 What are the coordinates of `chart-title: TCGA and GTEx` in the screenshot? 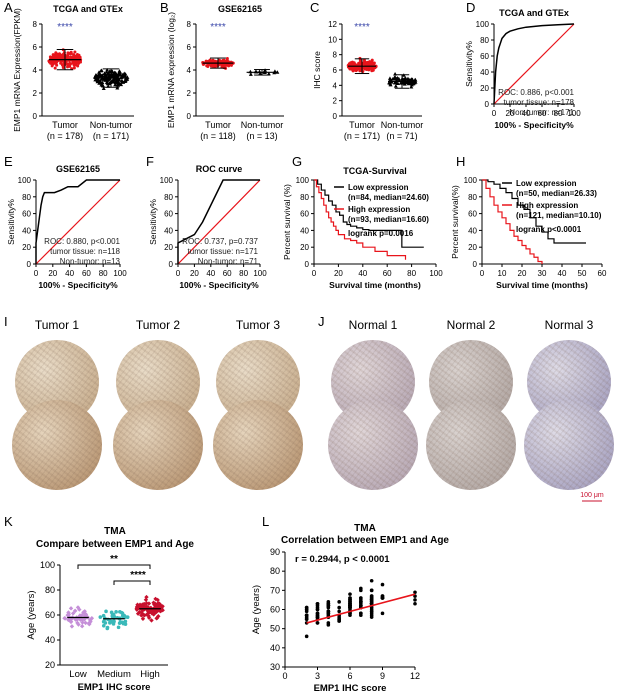 It's located at (88, 9).